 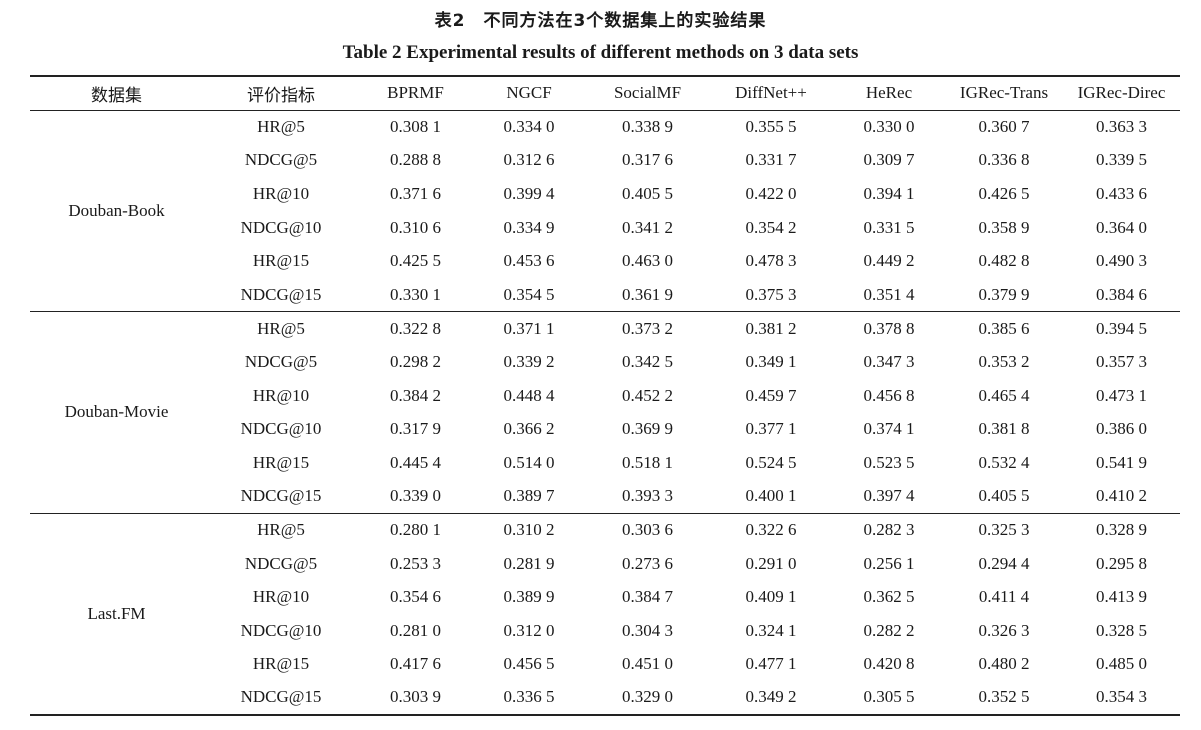 I want to click on value-cell: 0.352 5, so click(x=1004, y=697).